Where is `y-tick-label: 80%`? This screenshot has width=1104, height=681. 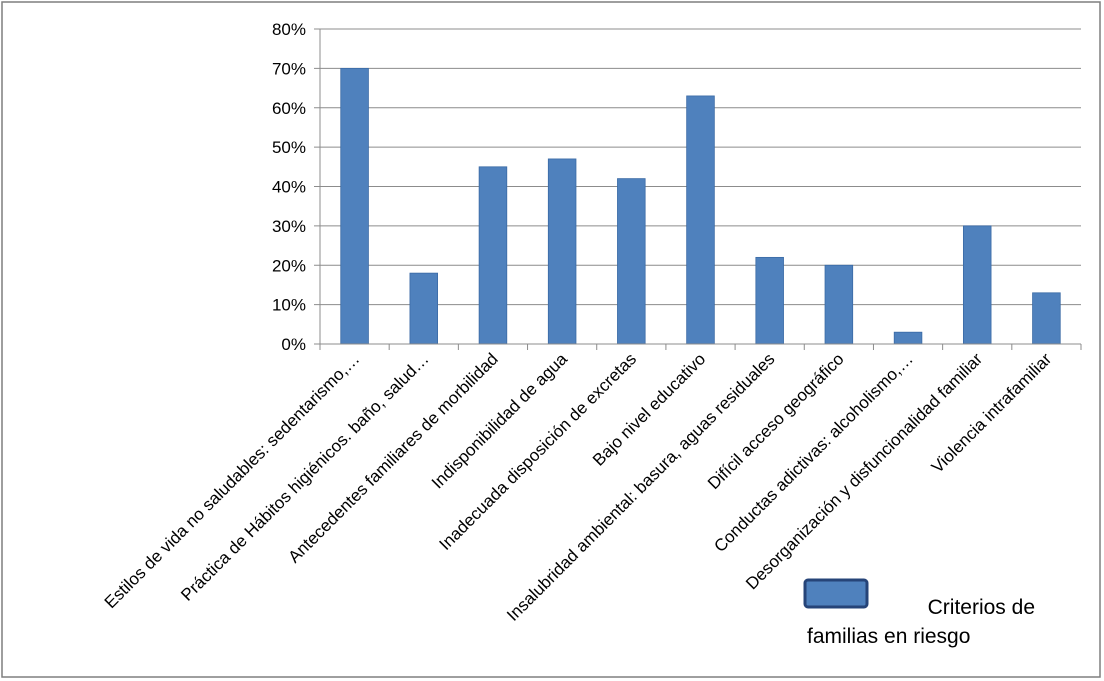 y-tick-label: 80% is located at coordinates (289, 29).